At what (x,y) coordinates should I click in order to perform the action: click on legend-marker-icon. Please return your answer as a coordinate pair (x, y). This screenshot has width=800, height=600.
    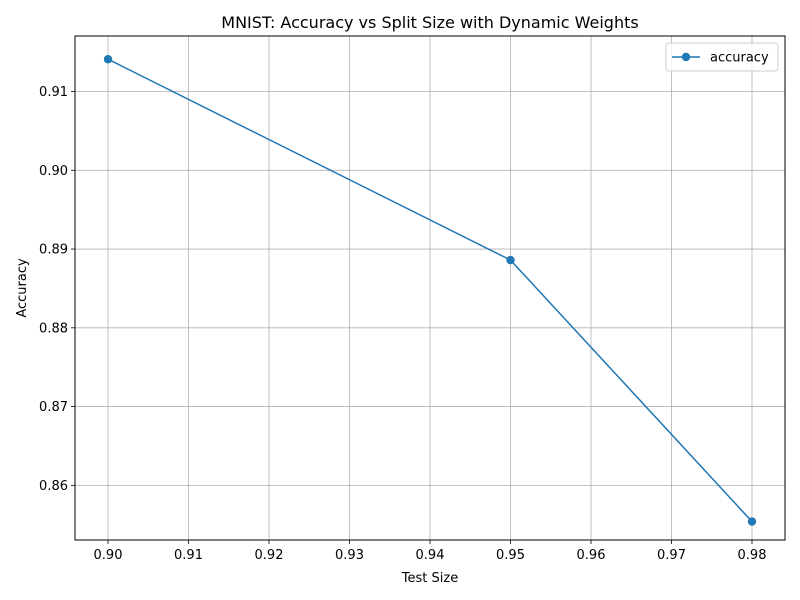
    Looking at the image, I should click on (686, 57).